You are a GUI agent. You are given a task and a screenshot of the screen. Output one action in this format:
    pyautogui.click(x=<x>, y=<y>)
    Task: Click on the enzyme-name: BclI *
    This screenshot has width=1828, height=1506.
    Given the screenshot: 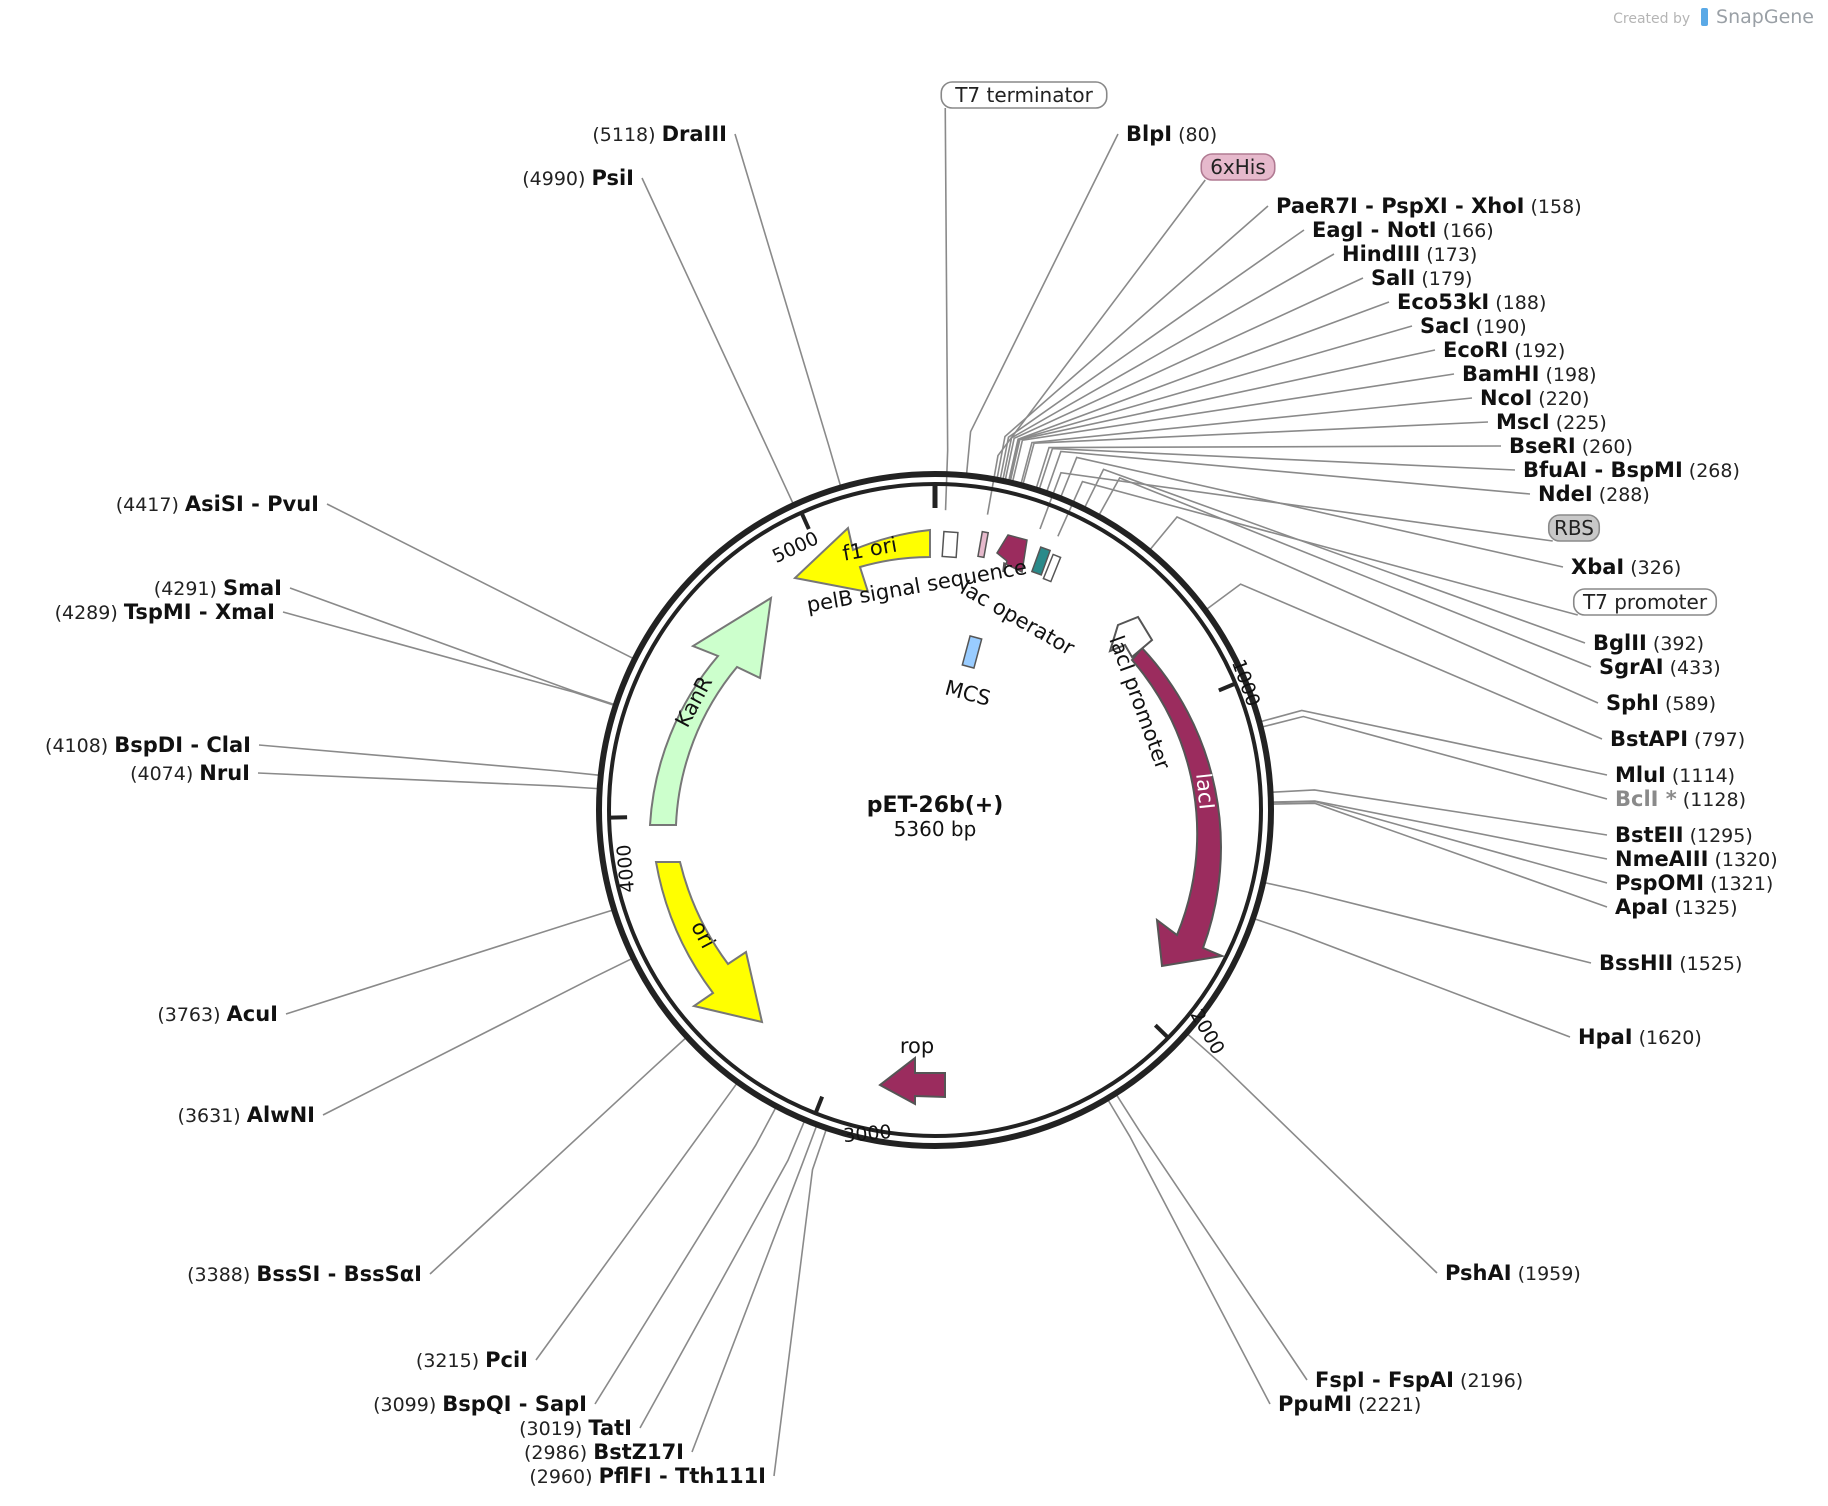 What is the action you would take?
    pyautogui.click(x=1646, y=799)
    